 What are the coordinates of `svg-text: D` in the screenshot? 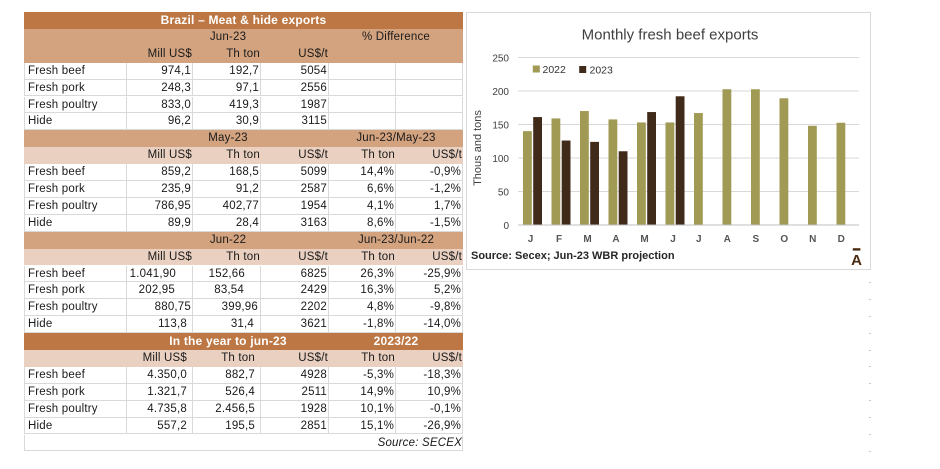 It's located at (841, 239).